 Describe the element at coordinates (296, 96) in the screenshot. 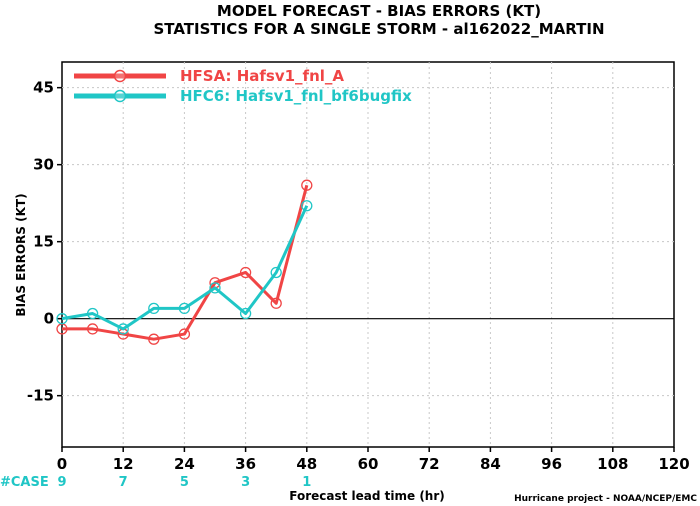

I see `legend-label: HFC6: Hafsv1_fnl_bf6bugfix` at that location.